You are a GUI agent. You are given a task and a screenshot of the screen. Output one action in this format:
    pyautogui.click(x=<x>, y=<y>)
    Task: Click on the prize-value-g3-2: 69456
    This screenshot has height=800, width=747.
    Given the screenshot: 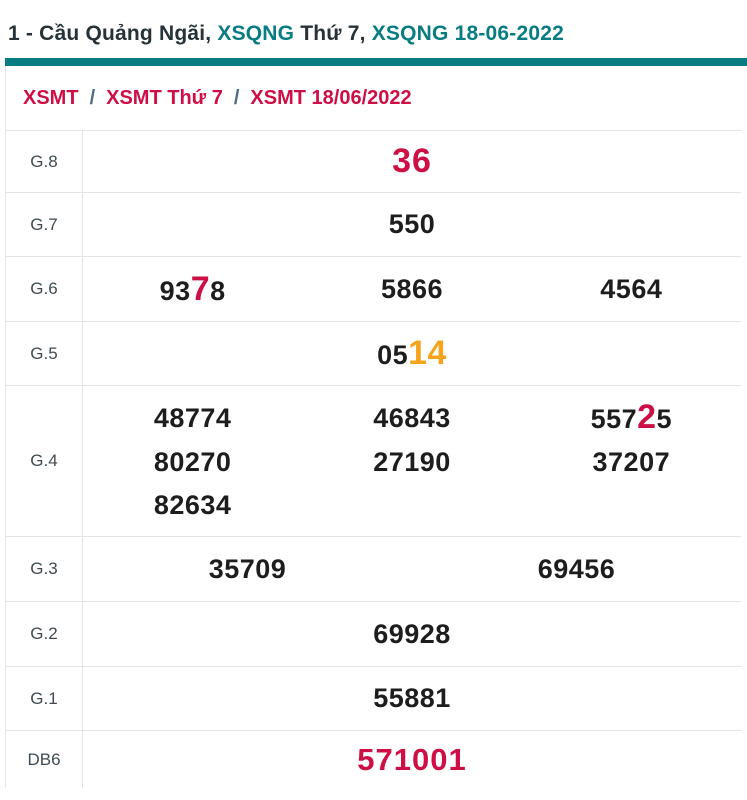 What is the action you would take?
    pyautogui.click(x=576, y=568)
    